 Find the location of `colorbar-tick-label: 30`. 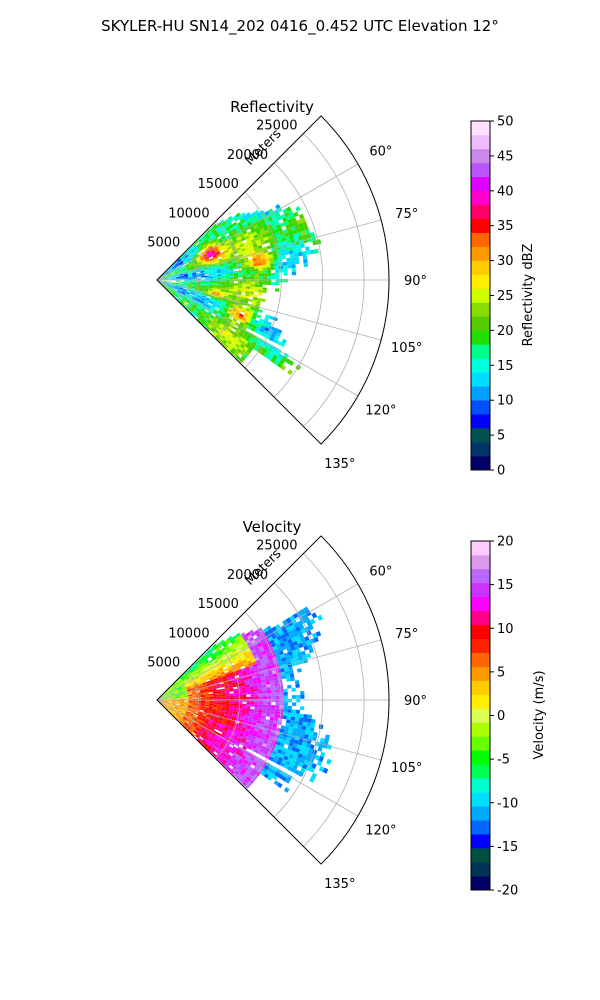

colorbar-tick-label: 30 is located at coordinates (505, 261).